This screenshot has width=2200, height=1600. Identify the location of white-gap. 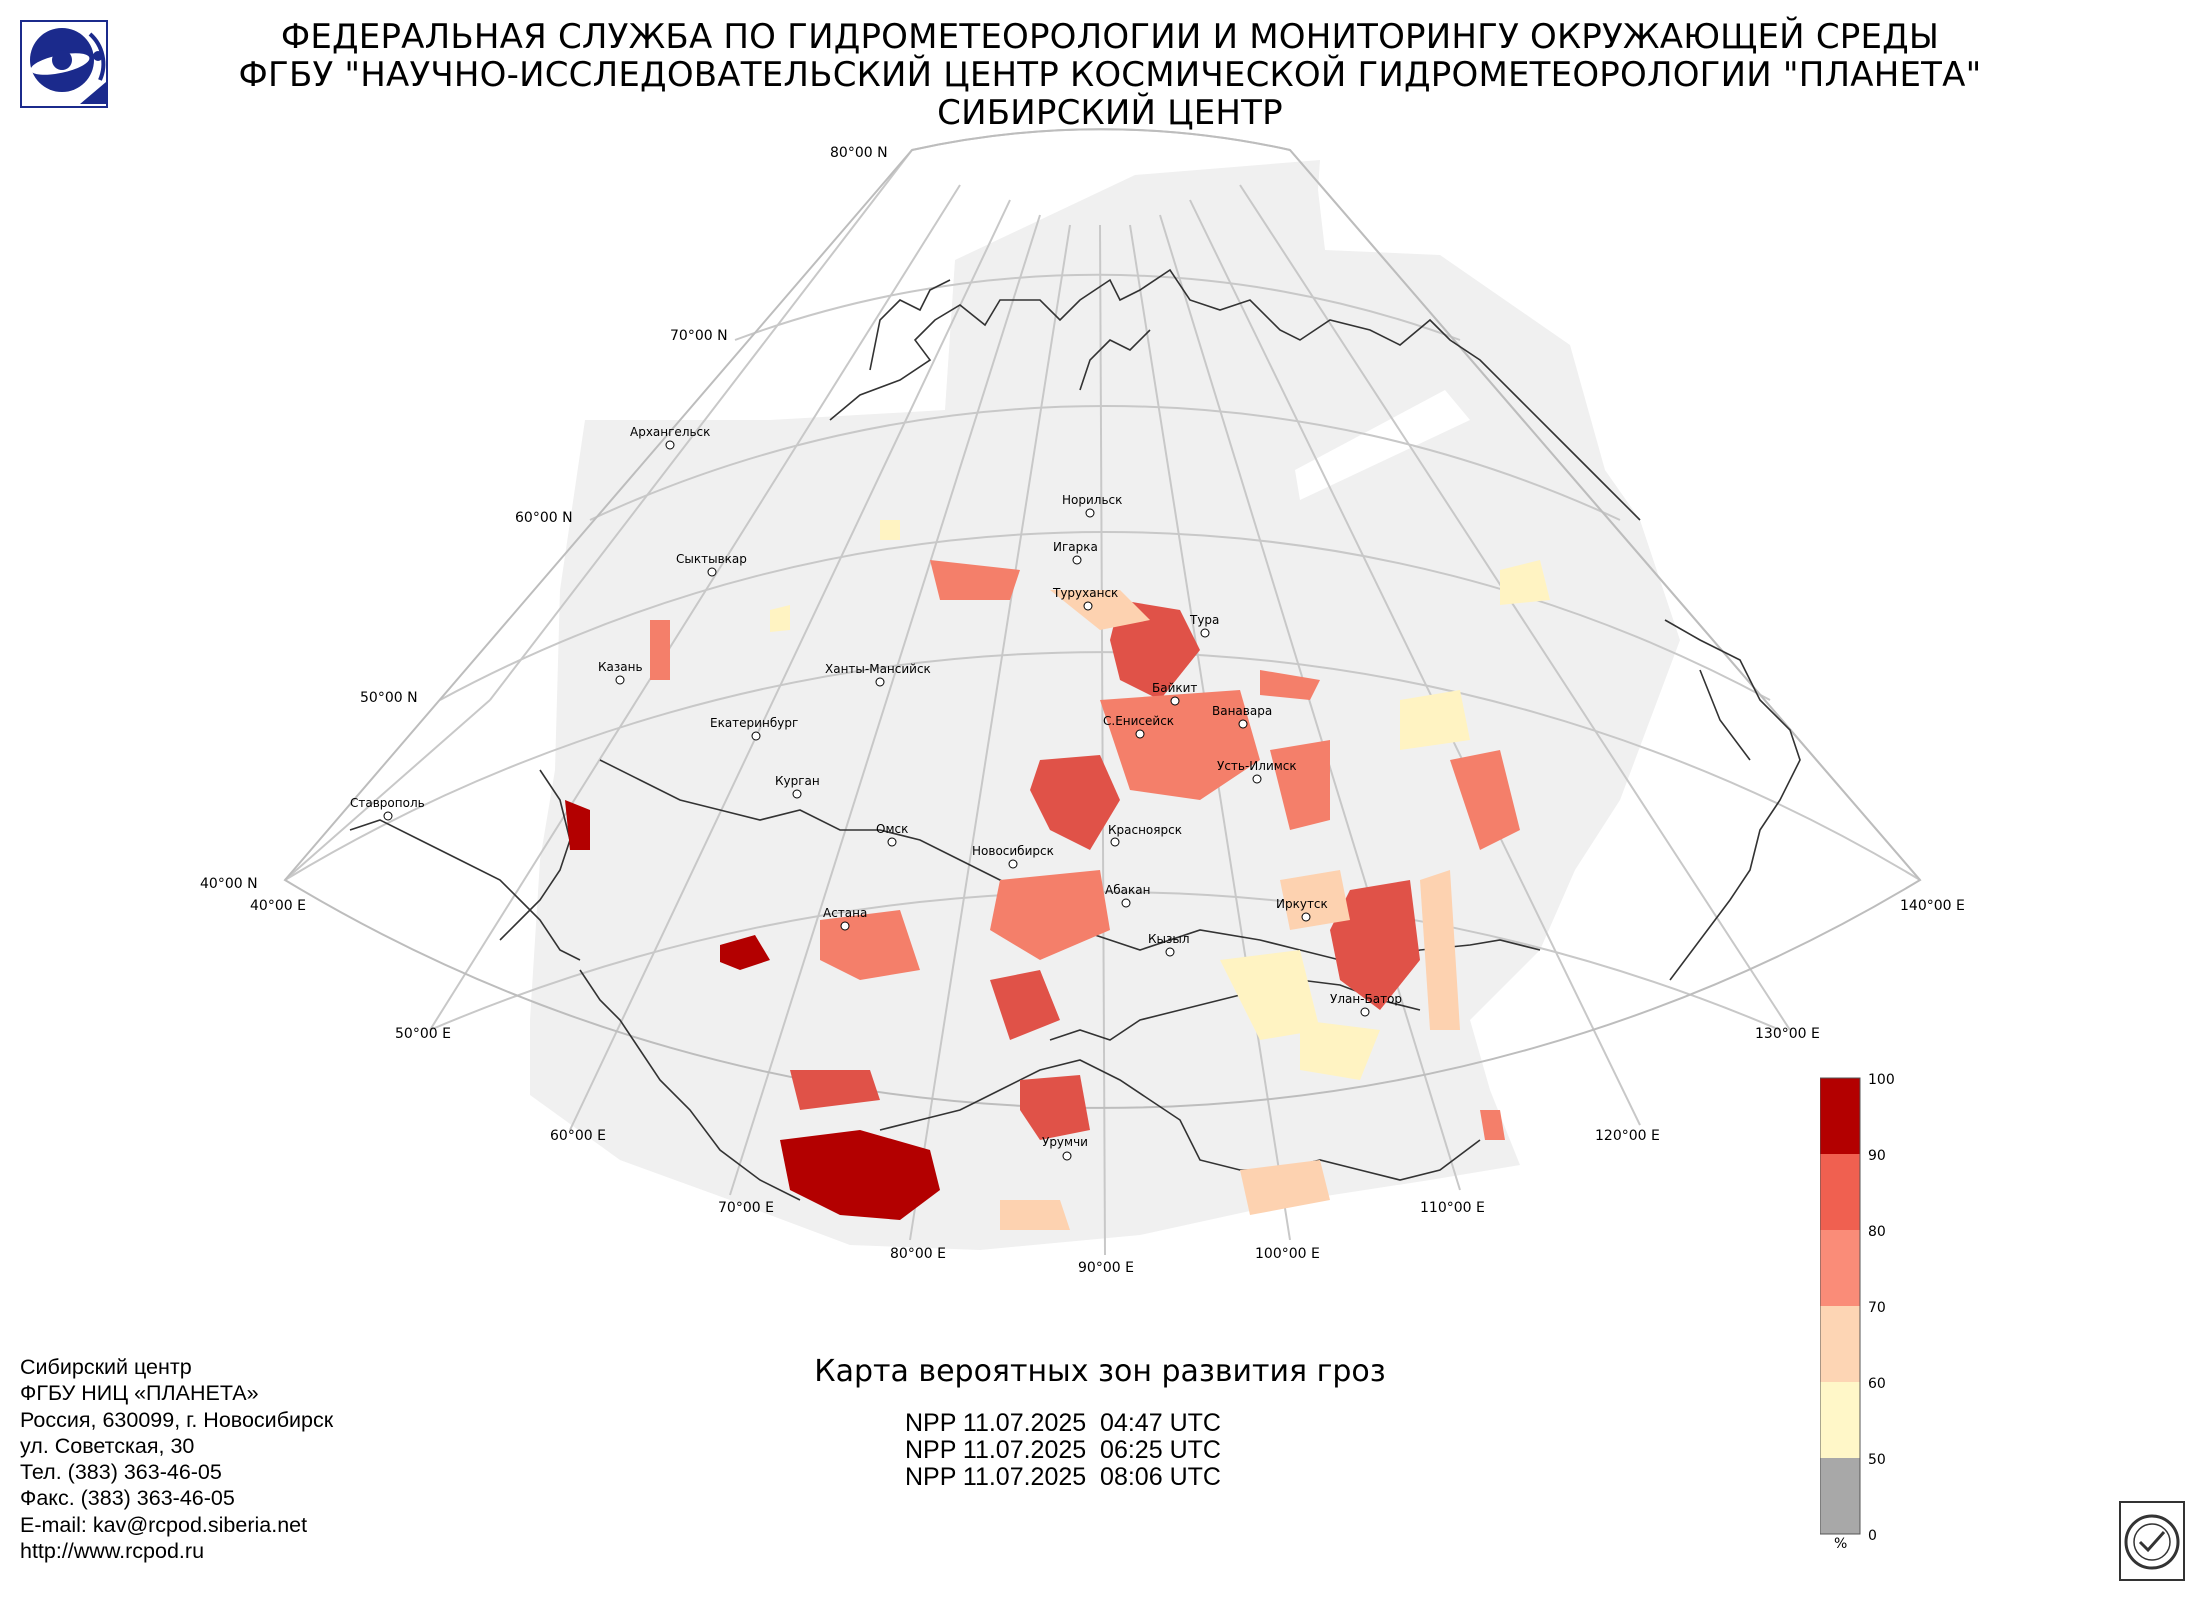
(1382, 445).